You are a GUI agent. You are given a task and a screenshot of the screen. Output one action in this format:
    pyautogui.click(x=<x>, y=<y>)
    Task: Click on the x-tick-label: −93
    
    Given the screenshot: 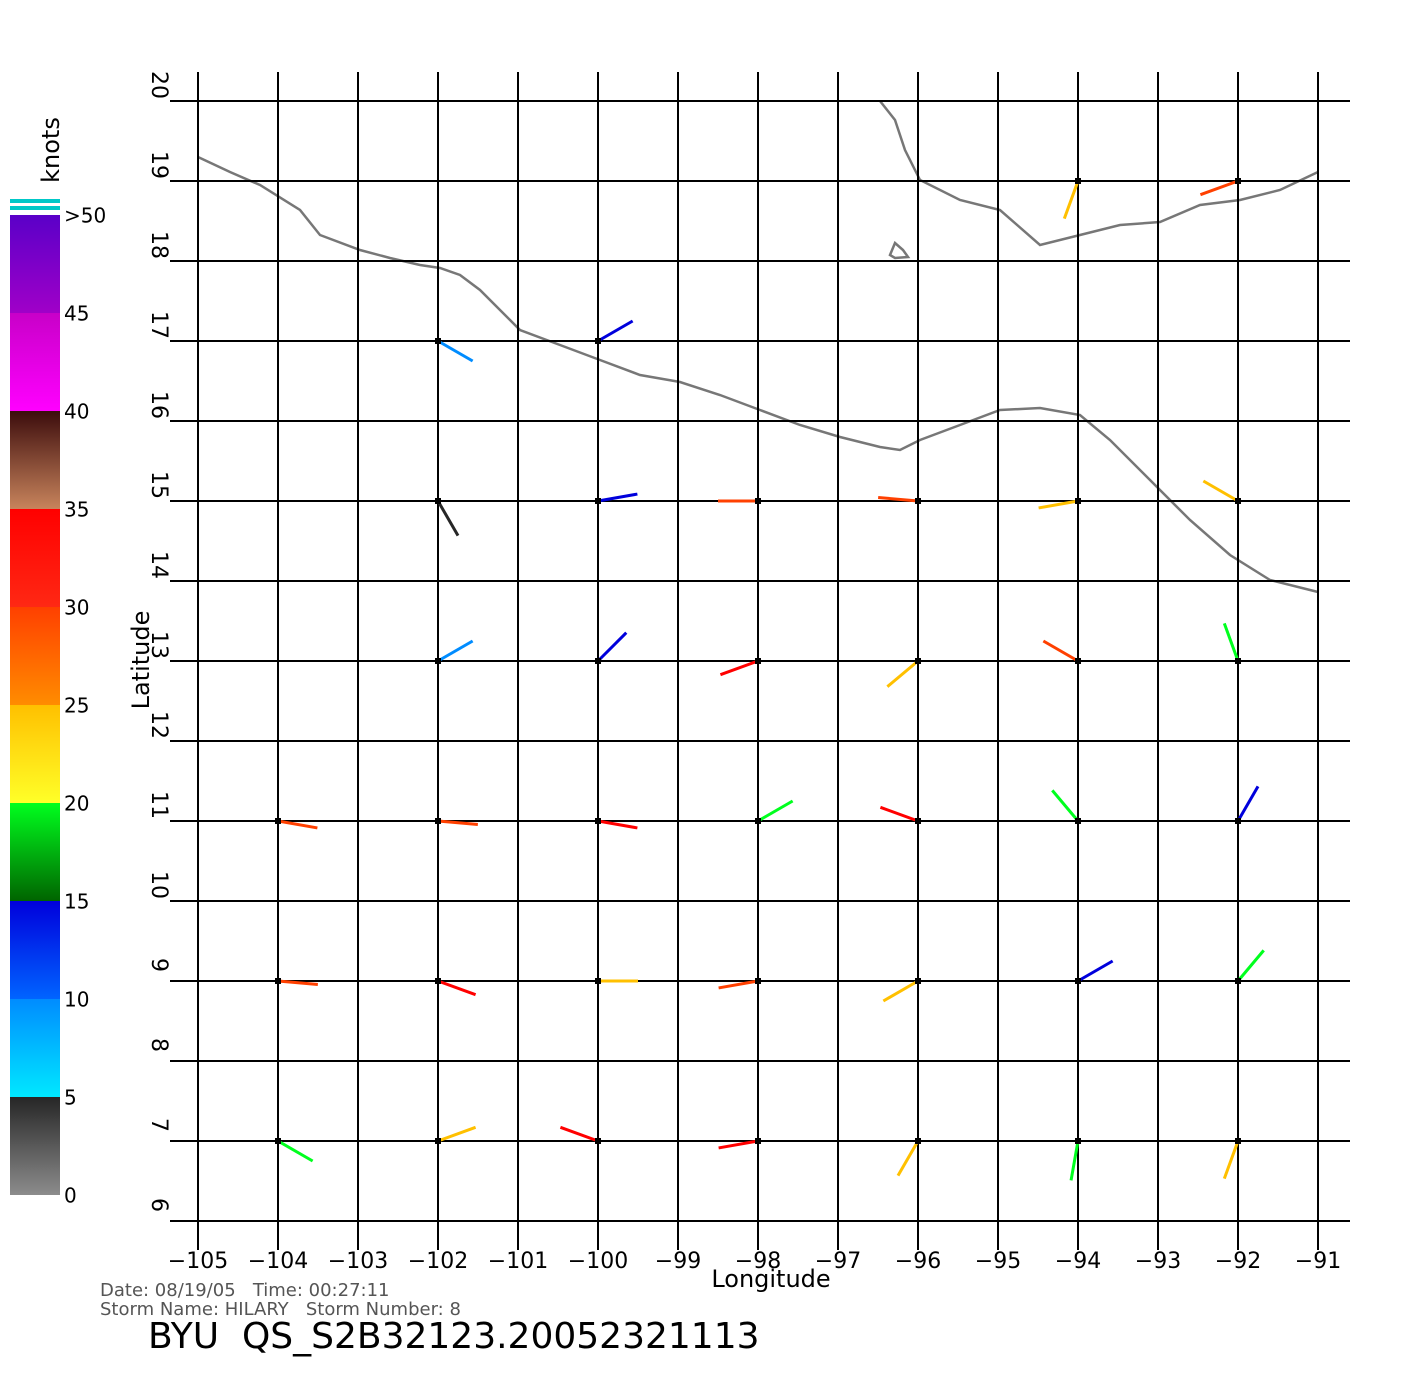 What is the action you would take?
    pyautogui.click(x=1158, y=1261)
    